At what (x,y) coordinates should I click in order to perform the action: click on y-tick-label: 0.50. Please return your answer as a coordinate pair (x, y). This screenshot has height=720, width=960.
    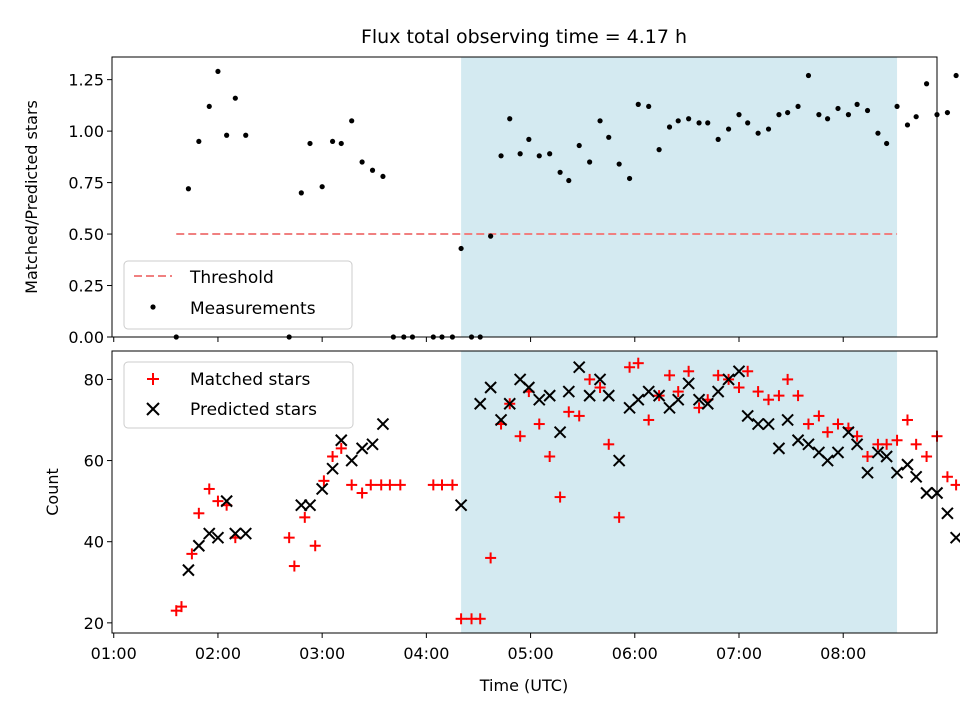
    Looking at the image, I should click on (86, 234).